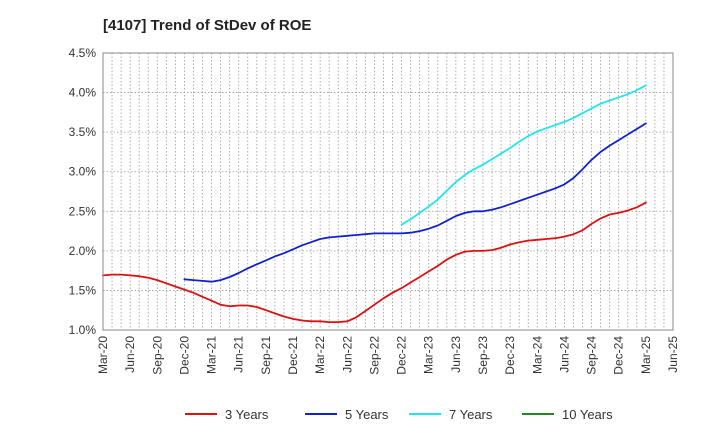  I want to click on x-tick-label: Sep-20, so click(157, 355).